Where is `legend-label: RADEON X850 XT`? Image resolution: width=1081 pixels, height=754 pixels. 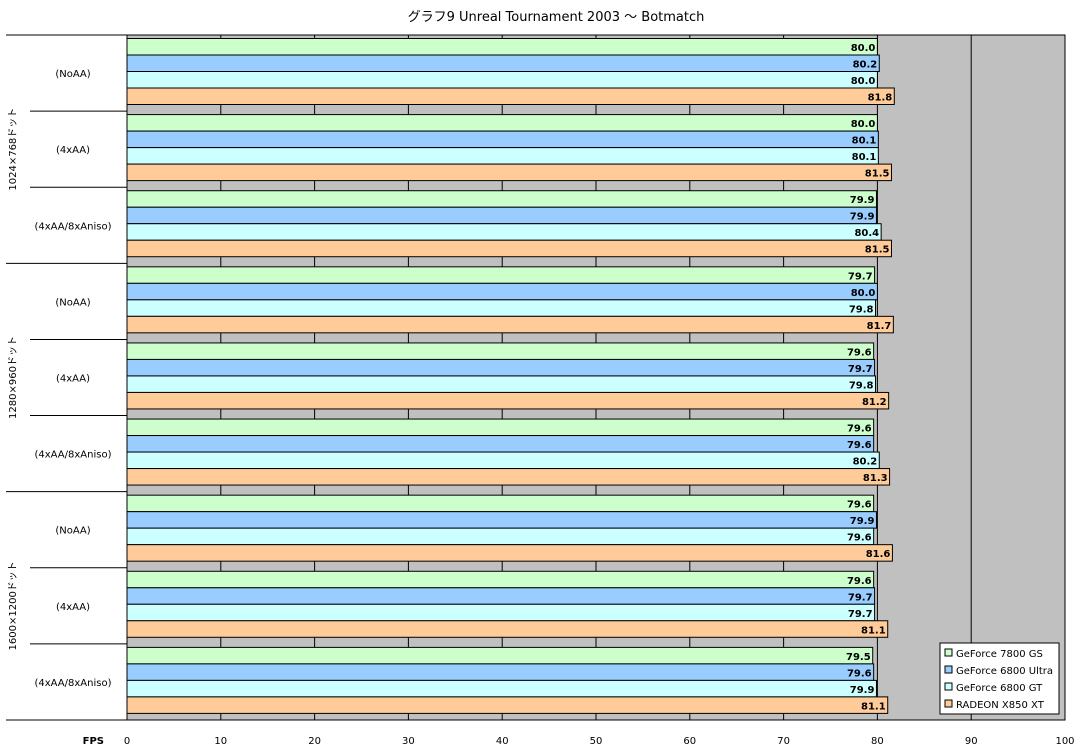
legend-label: RADEON X850 XT is located at coordinates (1000, 705).